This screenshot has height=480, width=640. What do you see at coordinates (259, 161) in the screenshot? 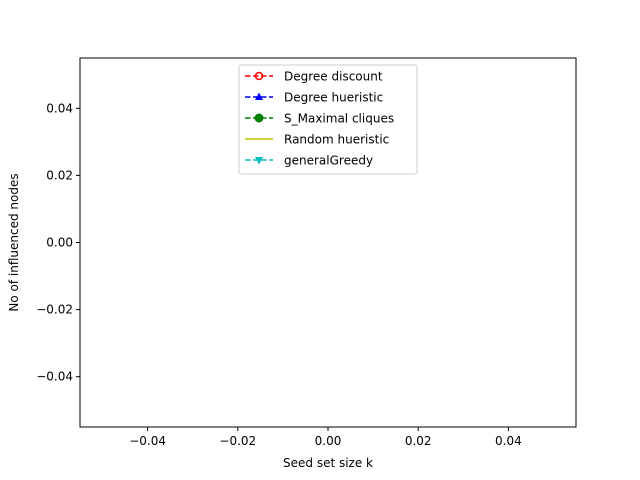
I see `marker-triangle-down` at bounding box center [259, 161].